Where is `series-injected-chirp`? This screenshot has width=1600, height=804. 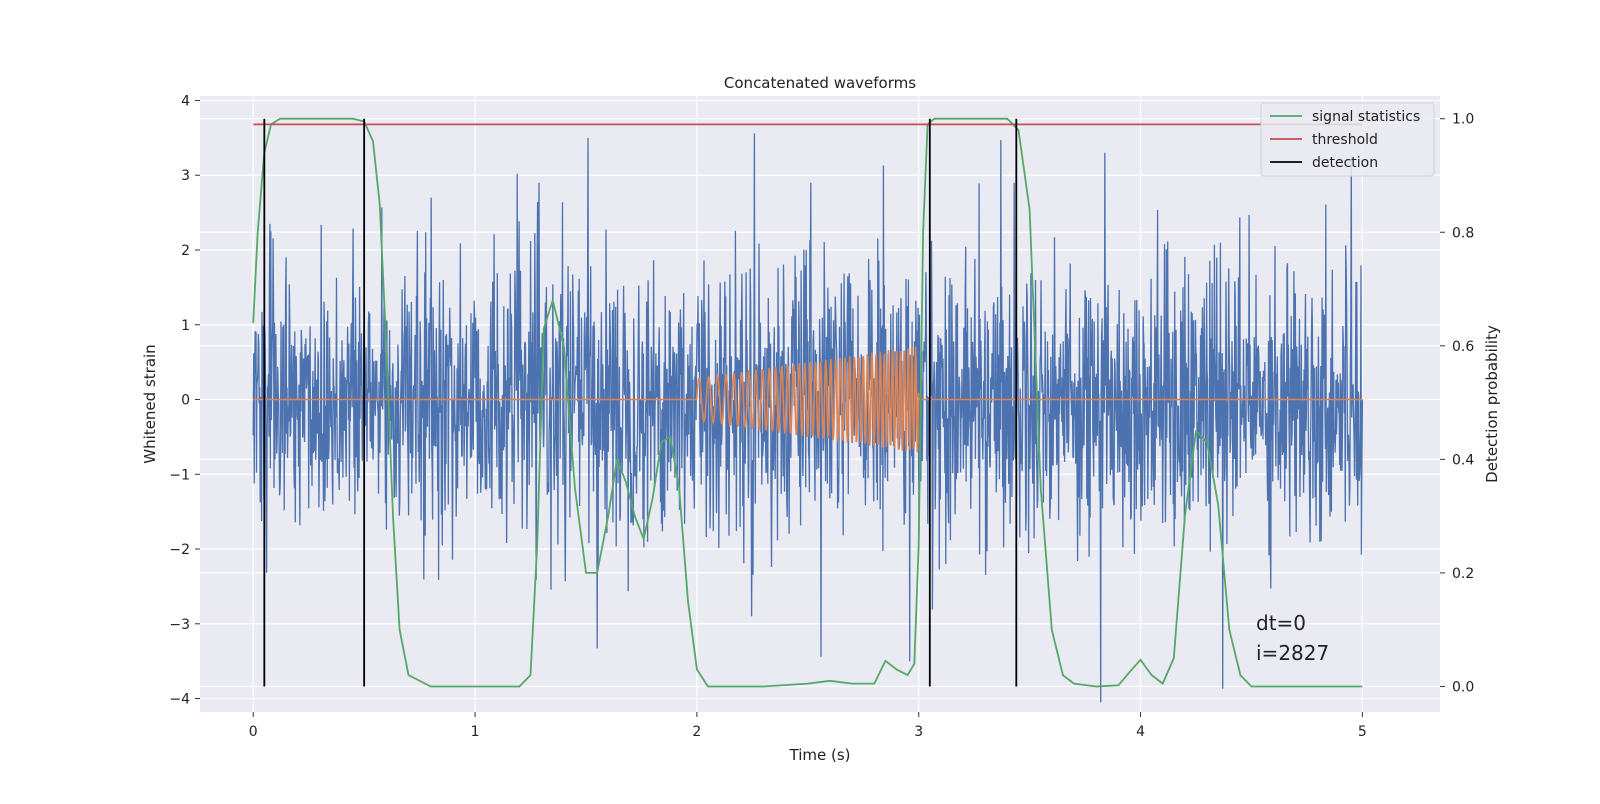 series-injected-chirp is located at coordinates (808, 399).